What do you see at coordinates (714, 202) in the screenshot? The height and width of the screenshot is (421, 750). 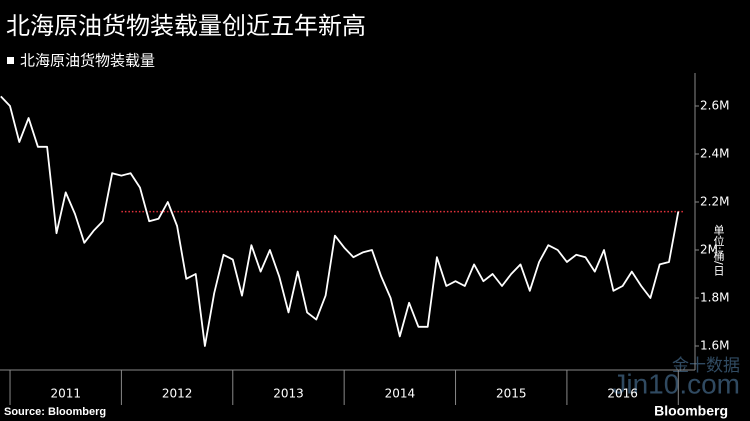 I see `y-tick-label: 2.2M` at bounding box center [714, 202].